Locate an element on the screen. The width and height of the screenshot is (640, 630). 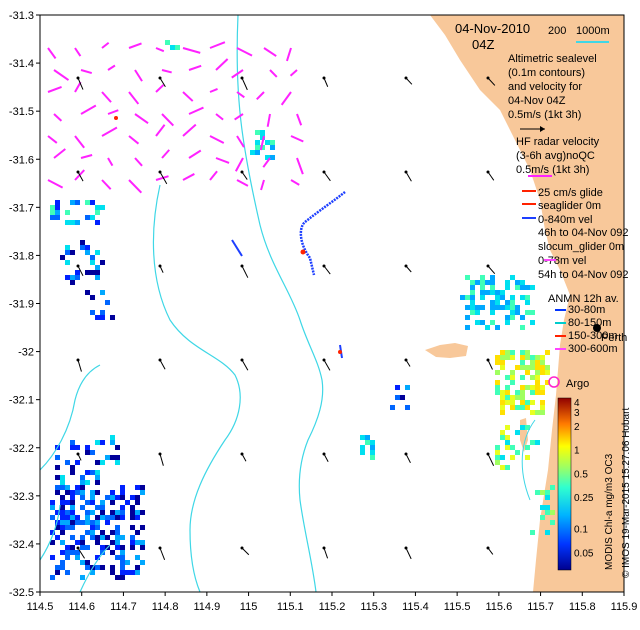
glider-legend-line: slocum_glider 0m is located at coordinates (581, 247).